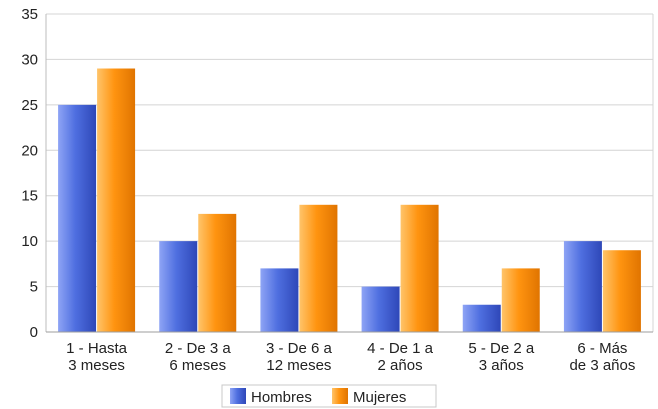  I want to click on x-tick-label: 2 años, so click(400, 365).